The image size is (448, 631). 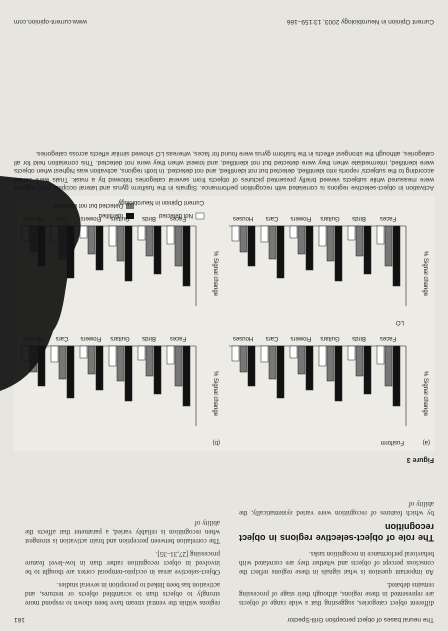 What do you see at coordinates (392, 442) in the screenshot?
I see `row-label: Fusiform` at bounding box center [392, 442].